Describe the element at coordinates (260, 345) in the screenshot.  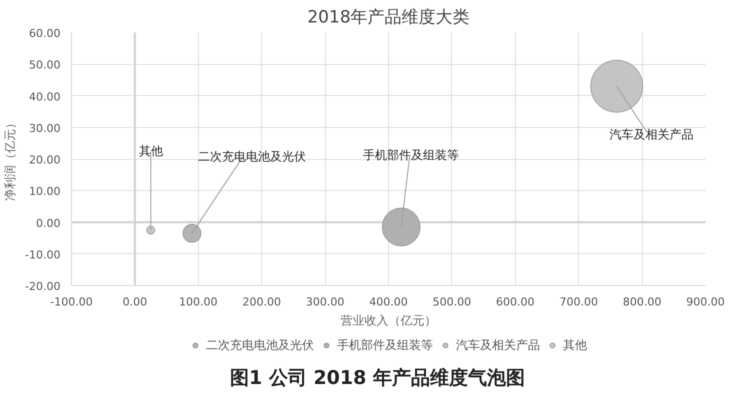
I see `legend-label: 二次充电电池及光伏` at that location.